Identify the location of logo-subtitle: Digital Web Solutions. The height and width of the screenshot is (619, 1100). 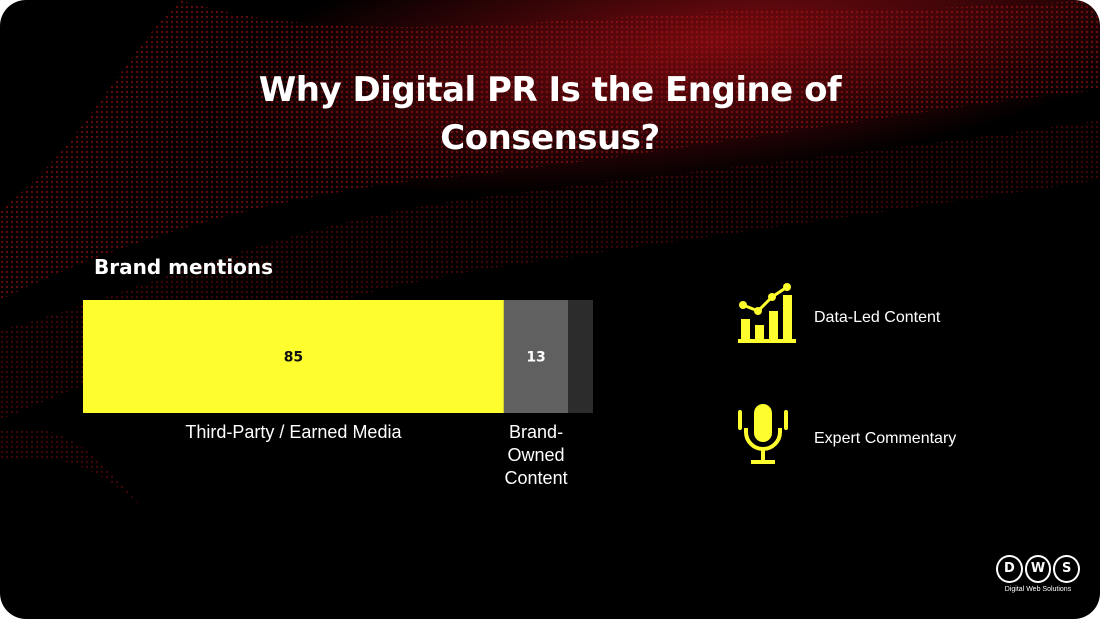
(1038, 589).